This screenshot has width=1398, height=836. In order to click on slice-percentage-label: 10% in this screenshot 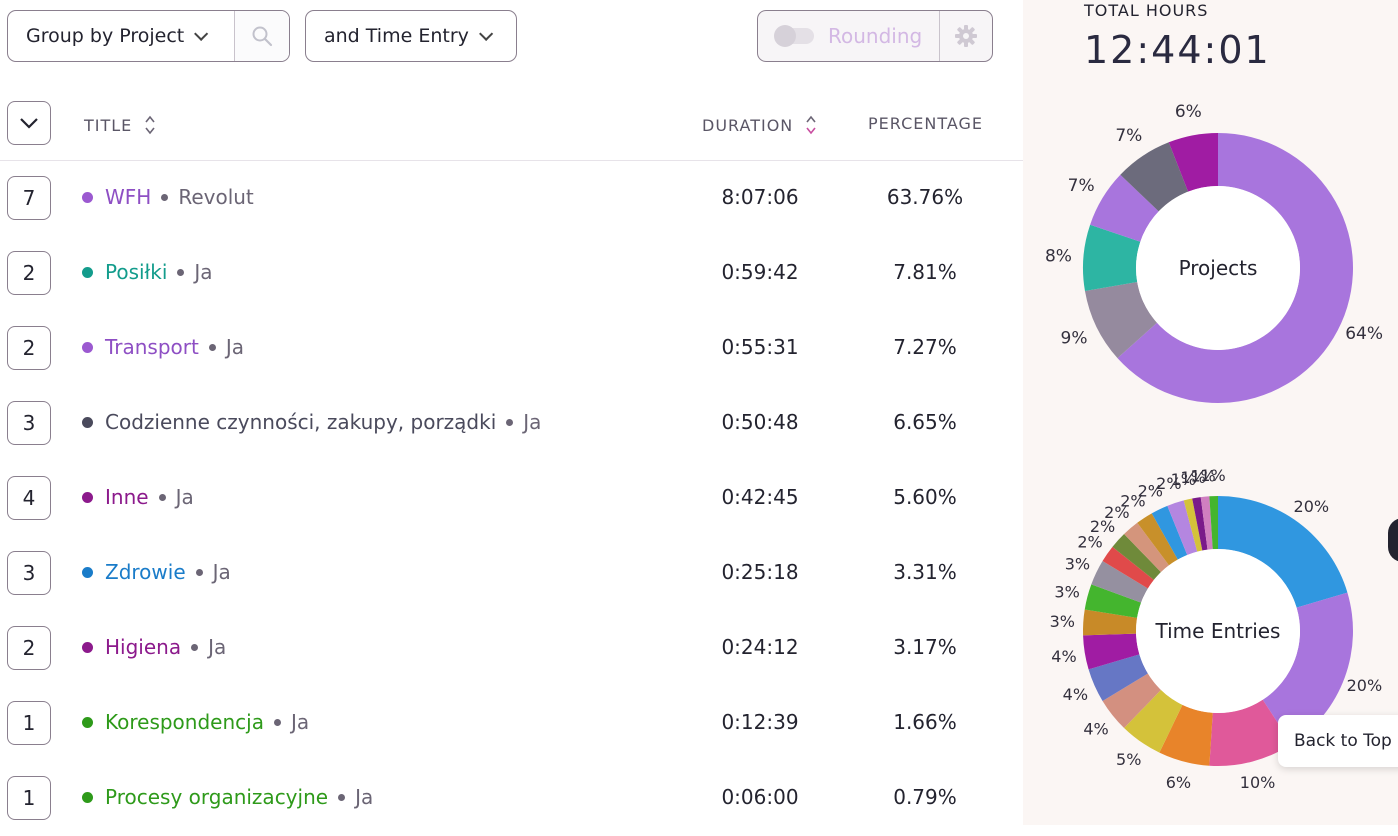, I will do `click(1258, 782)`.